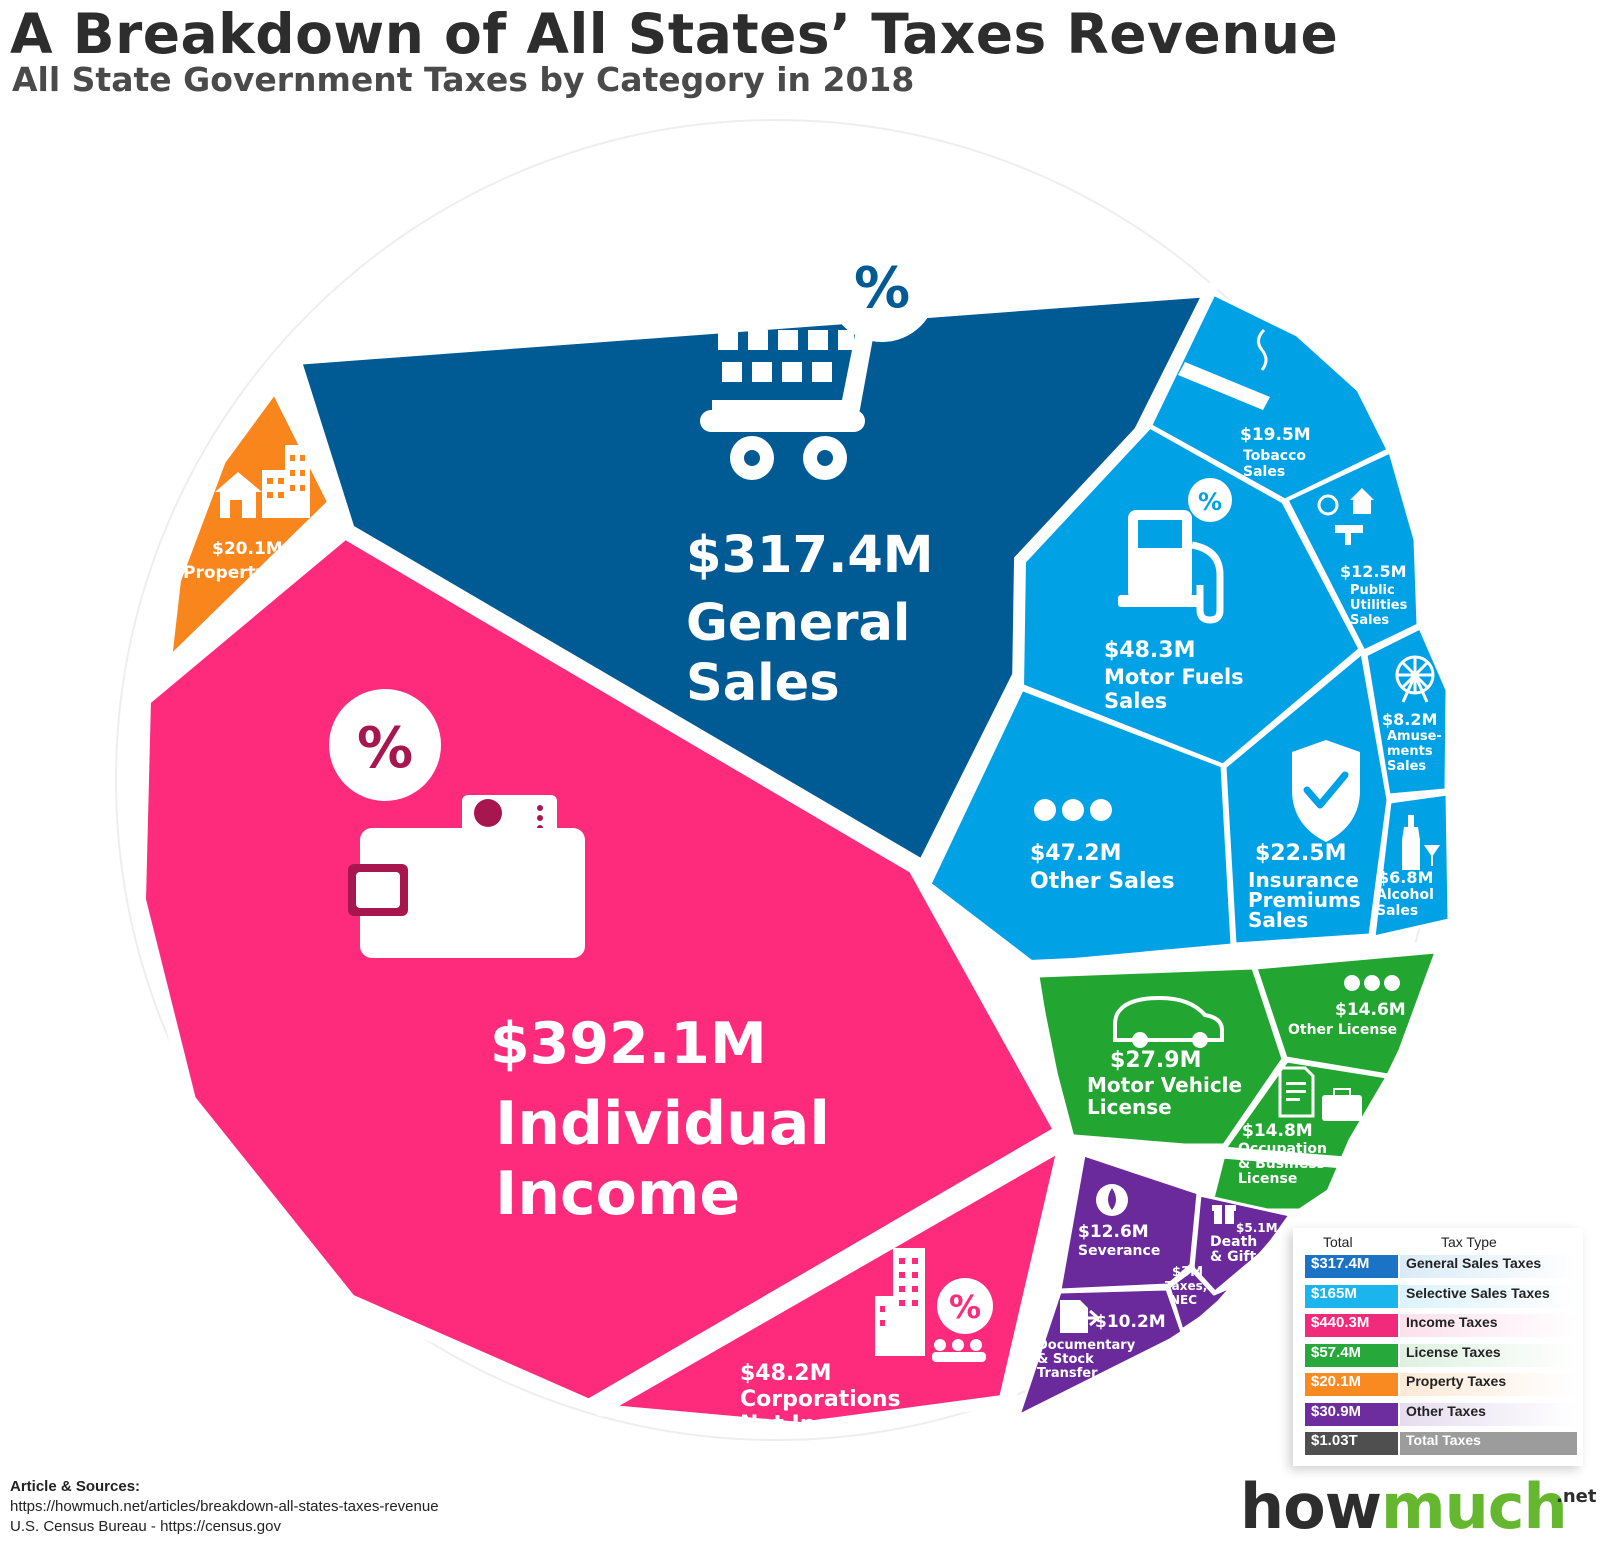  What do you see at coordinates (247, 549) in the screenshot?
I see `property-value: $20.1M` at bounding box center [247, 549].